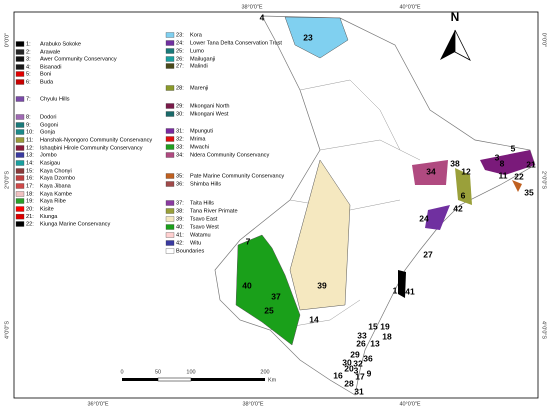  What do you see at coordinates (360, 376) in the screenshot?
I see `map-label: 17` at bounding box center [360, 376].